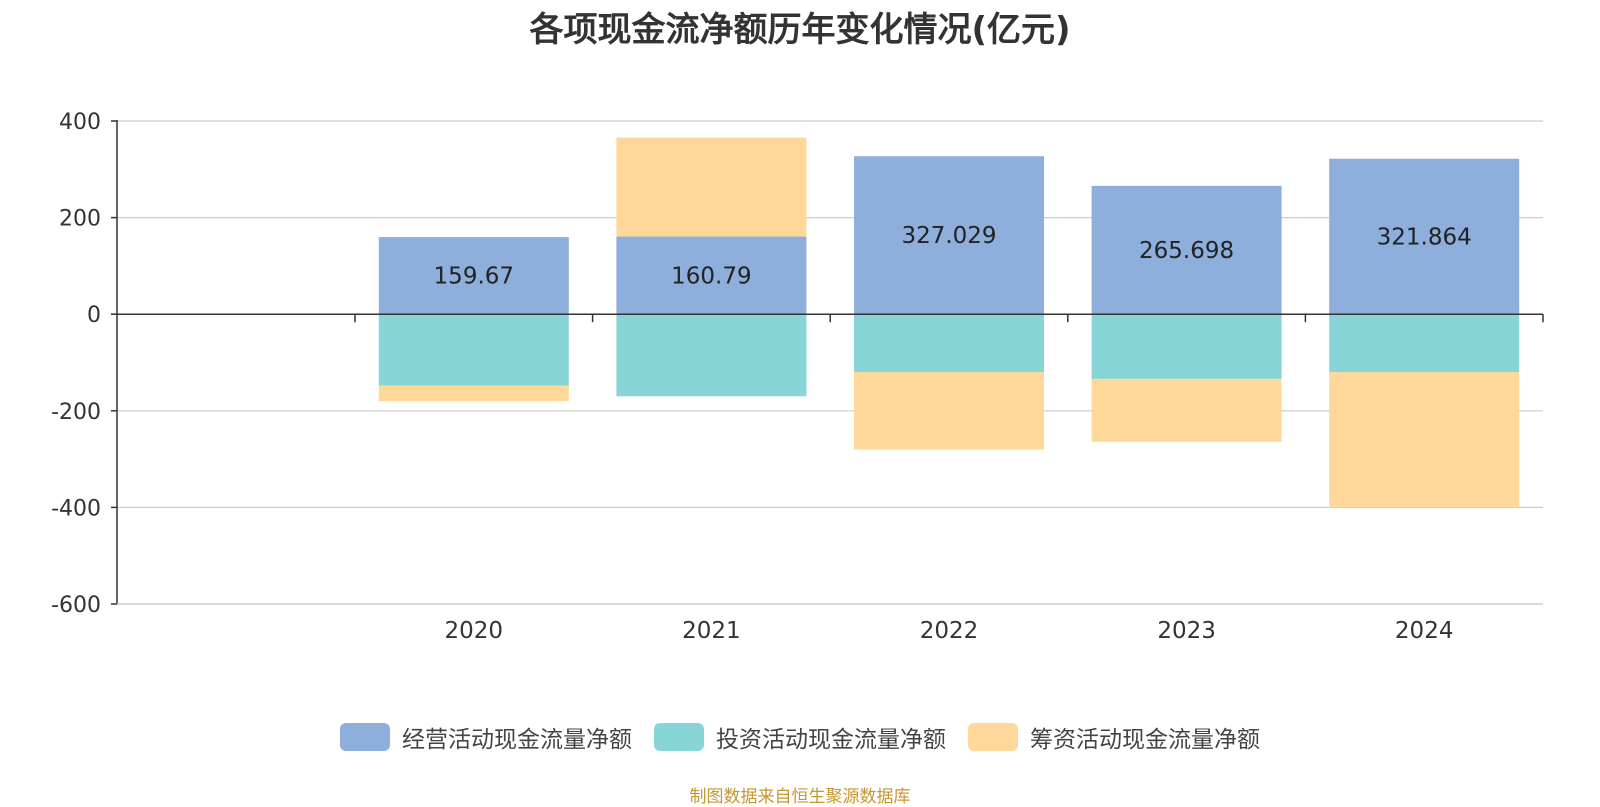  What do you see at coordinates (1424, 631) in the screenshot?
I see `x-tick-label-2024: 2024` at bounding box center [1424, 631].